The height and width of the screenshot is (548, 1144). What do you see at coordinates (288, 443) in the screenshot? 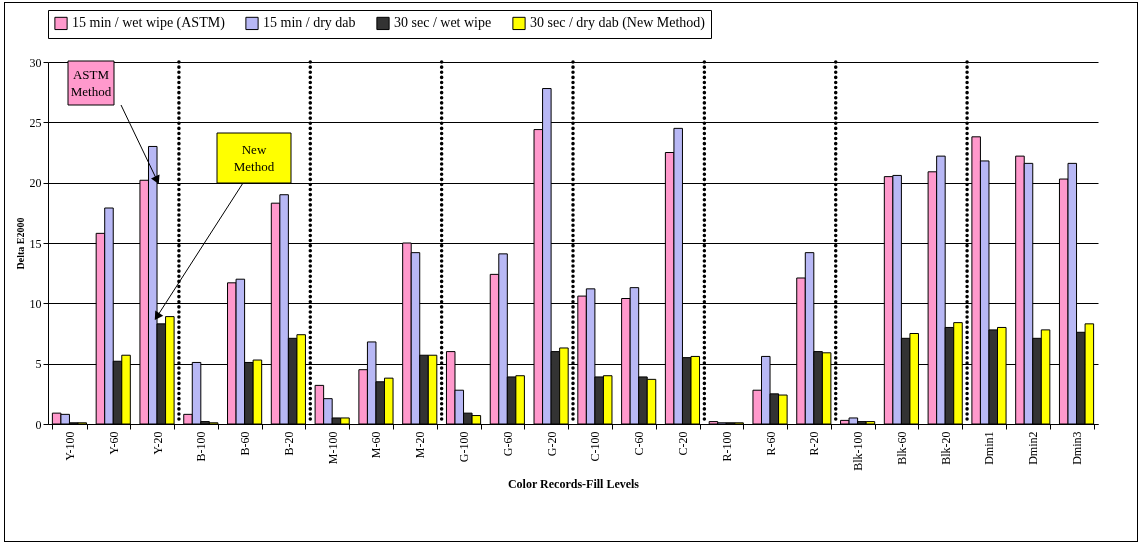
I see `x-tick-label: B-20` at bounding box center [288, 443].